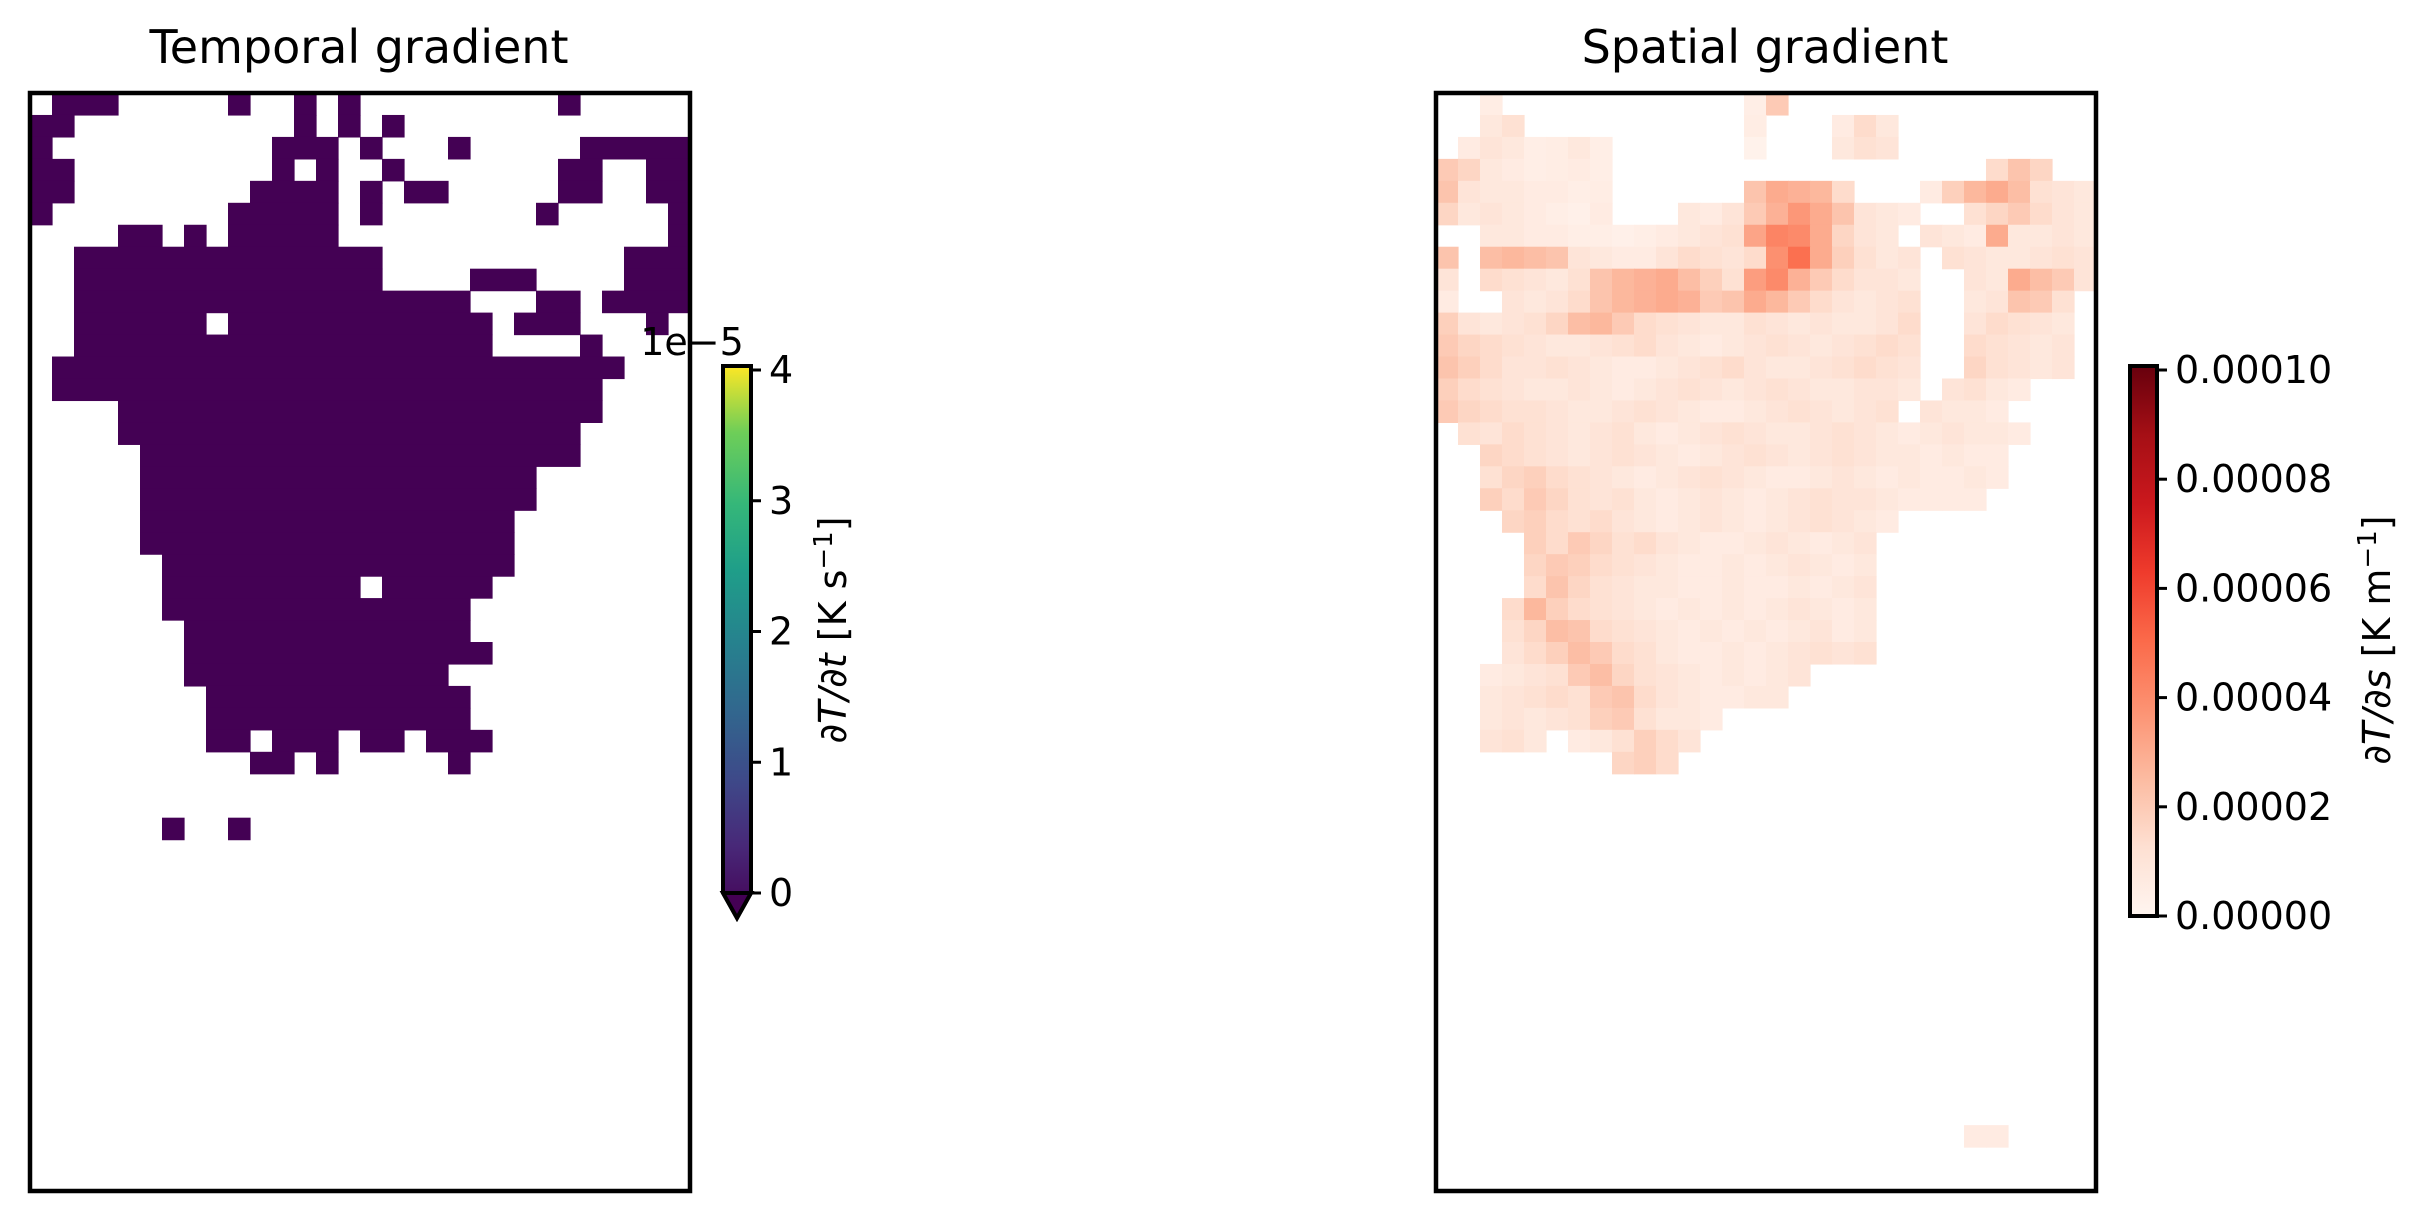 The image size is (2427, 1217). I want to click on spatial-colorbar-tick-label: 0.00000, so click(2253, 916).